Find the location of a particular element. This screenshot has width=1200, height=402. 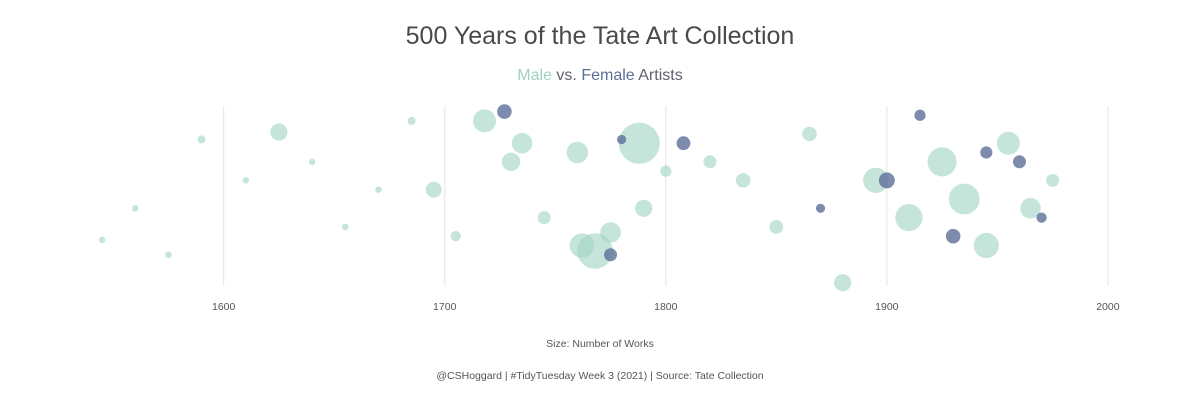

x-tick-label: 1800 is located at coordinates (666, 307).